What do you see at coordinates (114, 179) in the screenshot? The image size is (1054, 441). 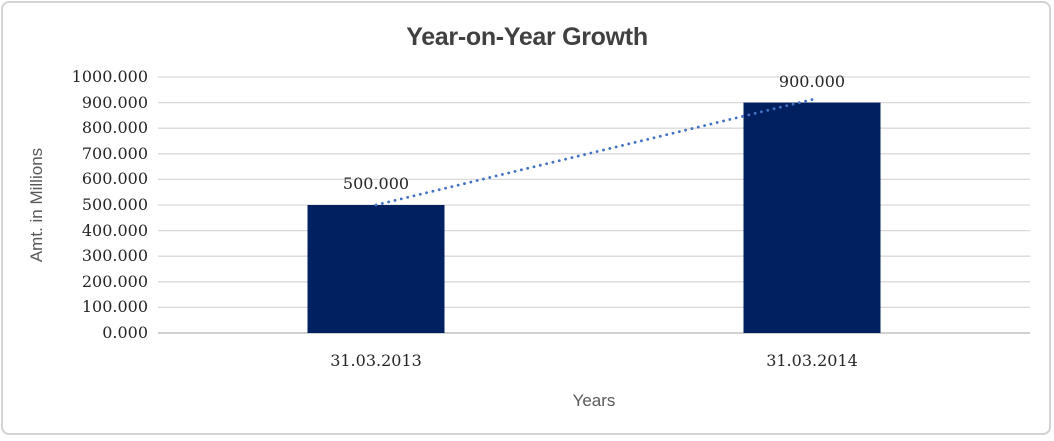 I see `y-tick-label-600.000: 600.000` at bounding box center [114, 179].